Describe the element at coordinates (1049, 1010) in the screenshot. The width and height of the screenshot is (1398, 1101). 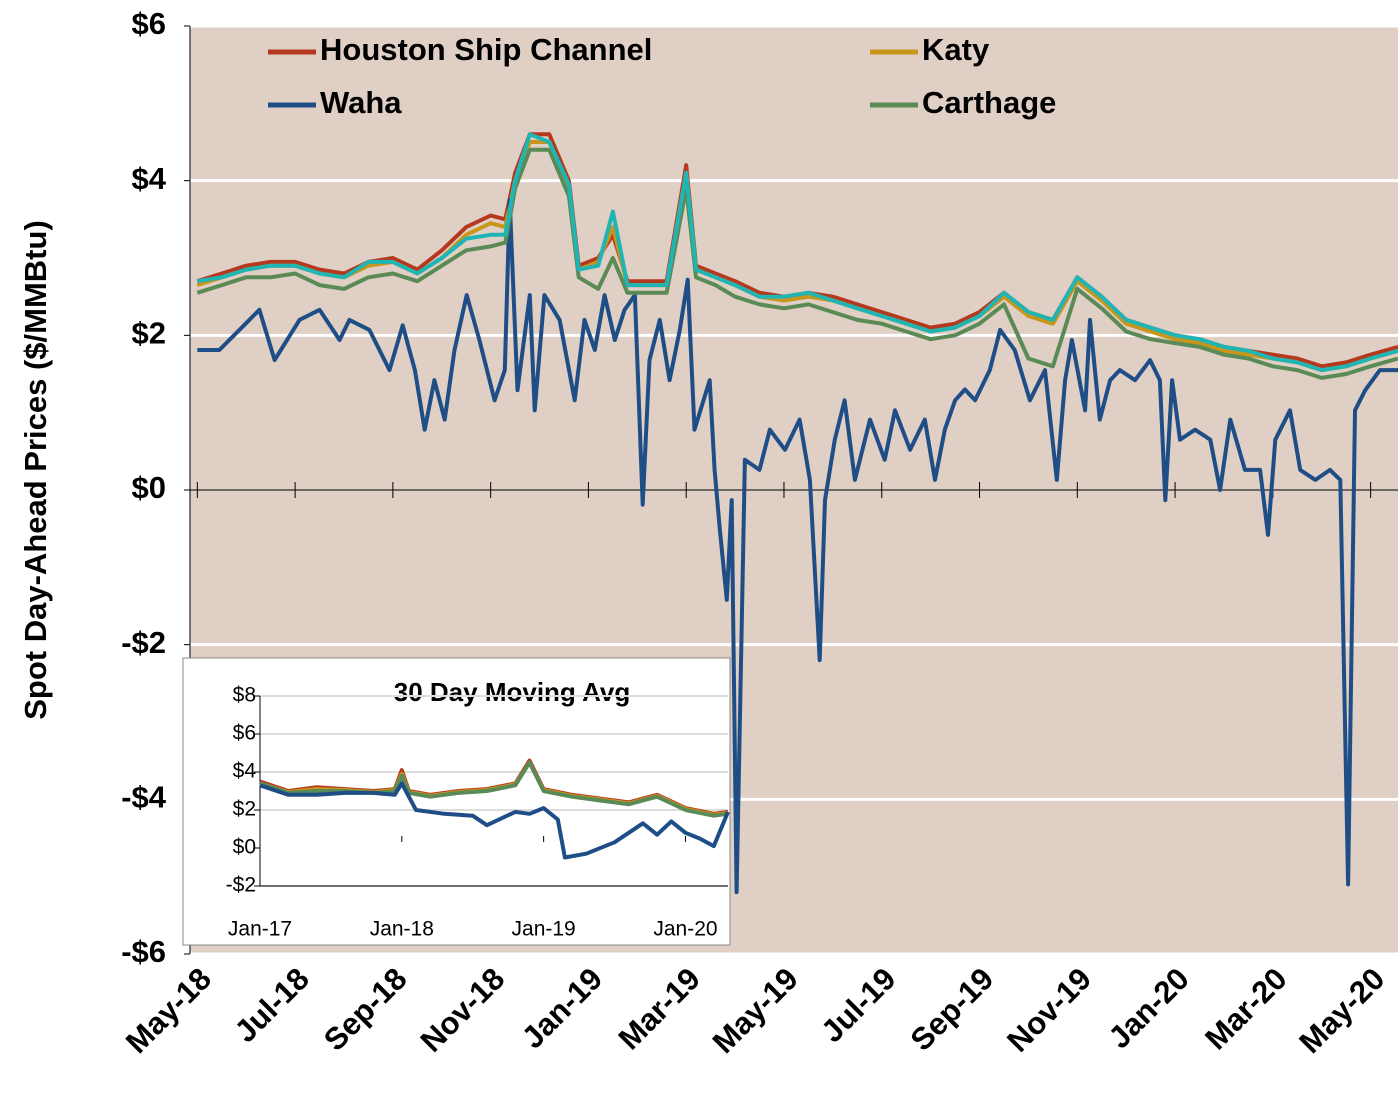
I see `x-tick-label: Nov-19` at that location.